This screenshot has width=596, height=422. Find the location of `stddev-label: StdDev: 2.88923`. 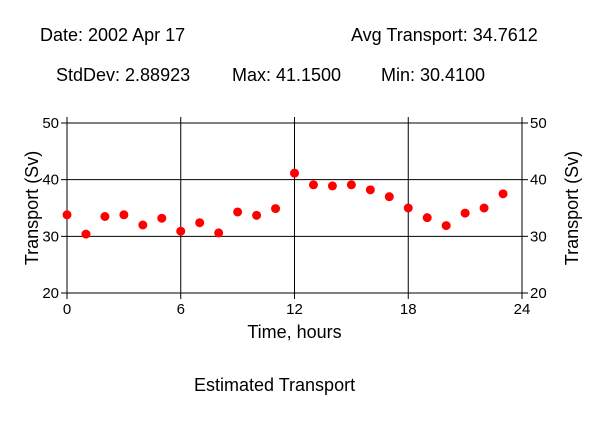

stddev-label: StdDev: 2.88923 is located at coordinates (123, 75).